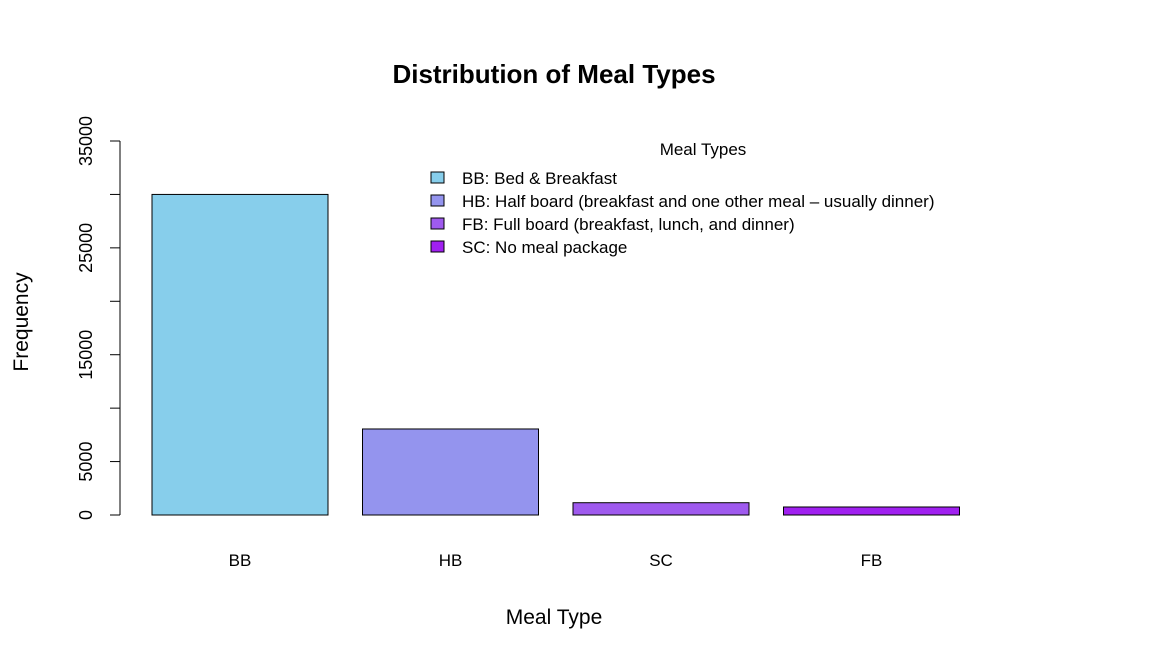  I want to click on y-axis-label: Frequency, so click(21, 322).